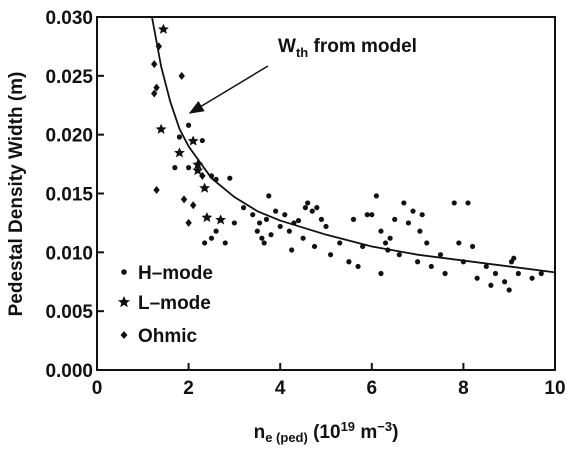  I want to click on legend: H–mode L–mode Ohmic, so click(165, 305).